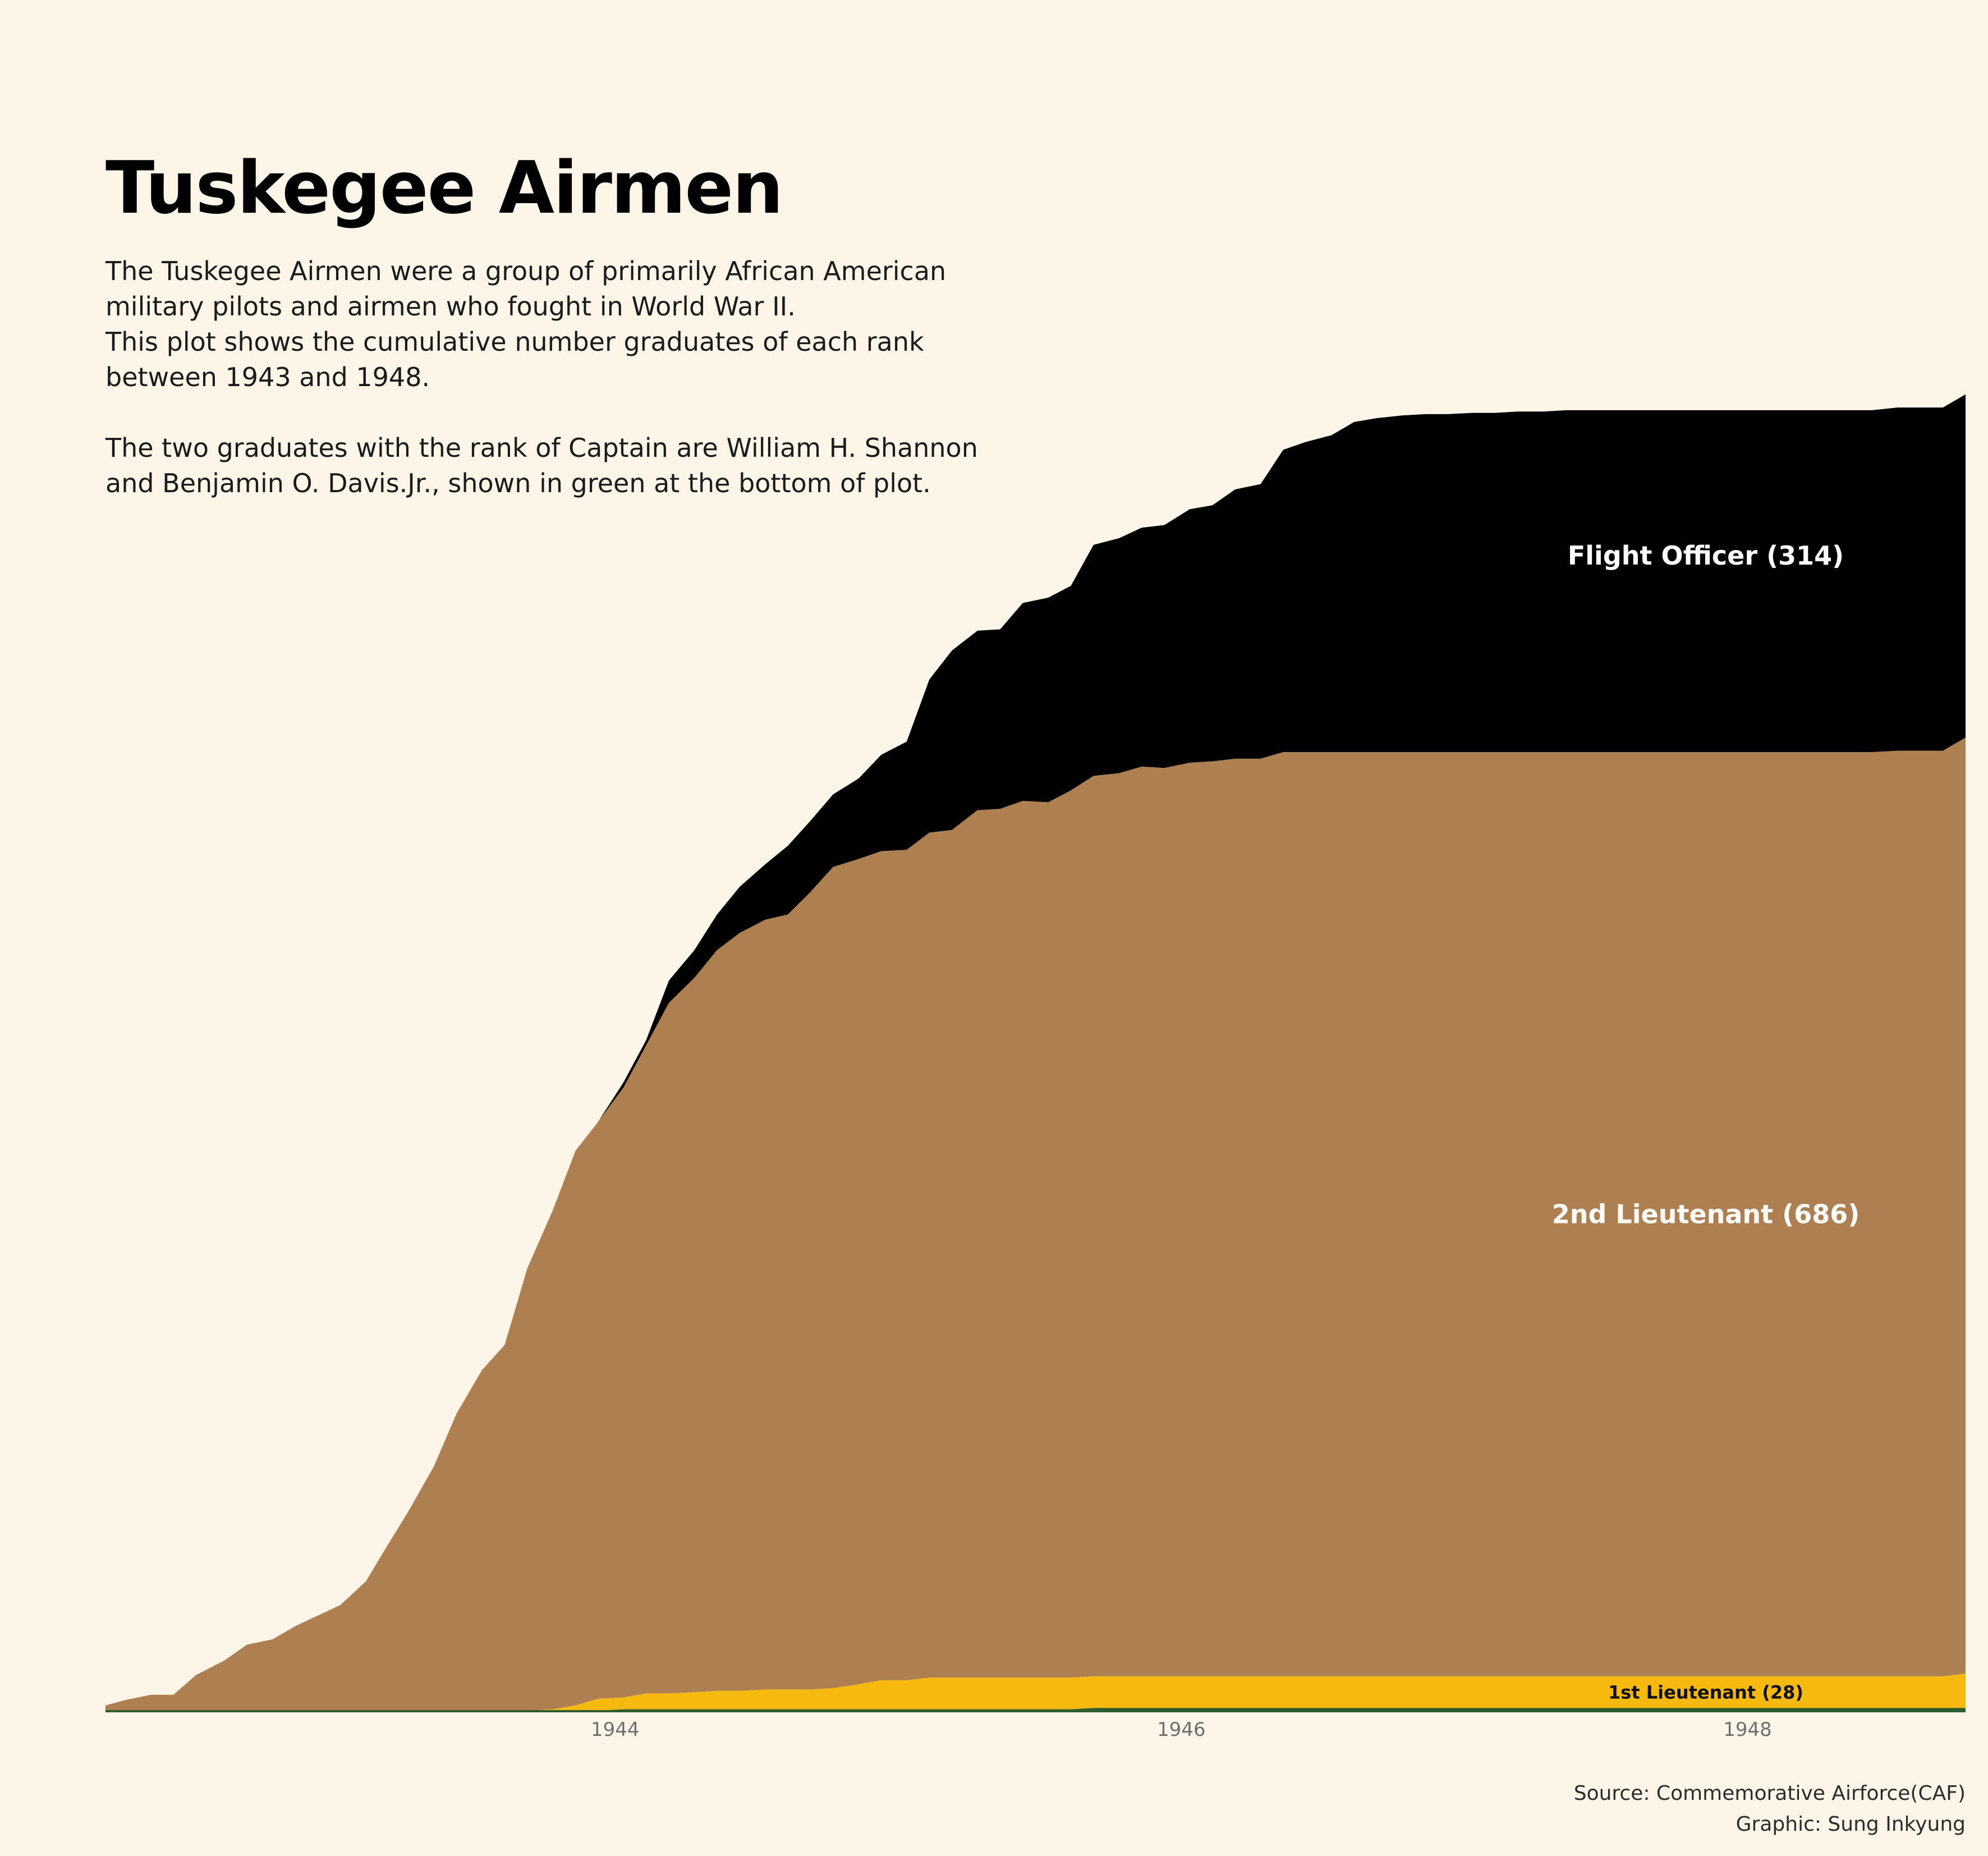 Image resolution: width=1988 pixels, height=1856 pixels. I want to click on x-tick-label: 1944, so click(615, 1729).